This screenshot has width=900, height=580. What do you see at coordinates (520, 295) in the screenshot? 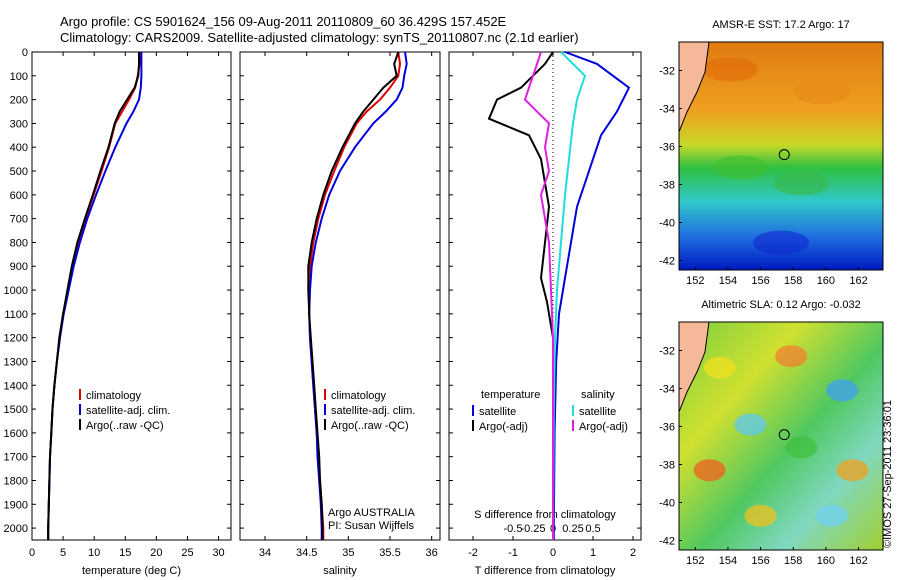
I see `temperature-argo-adj--line` at bounding box center [520, 295].